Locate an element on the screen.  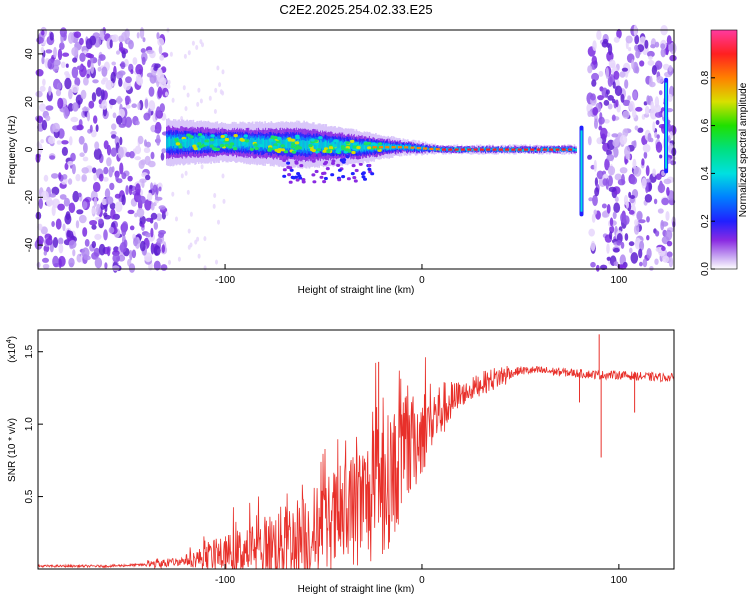
y-tick-label: 1.0 is located at coordinates (29, 424).